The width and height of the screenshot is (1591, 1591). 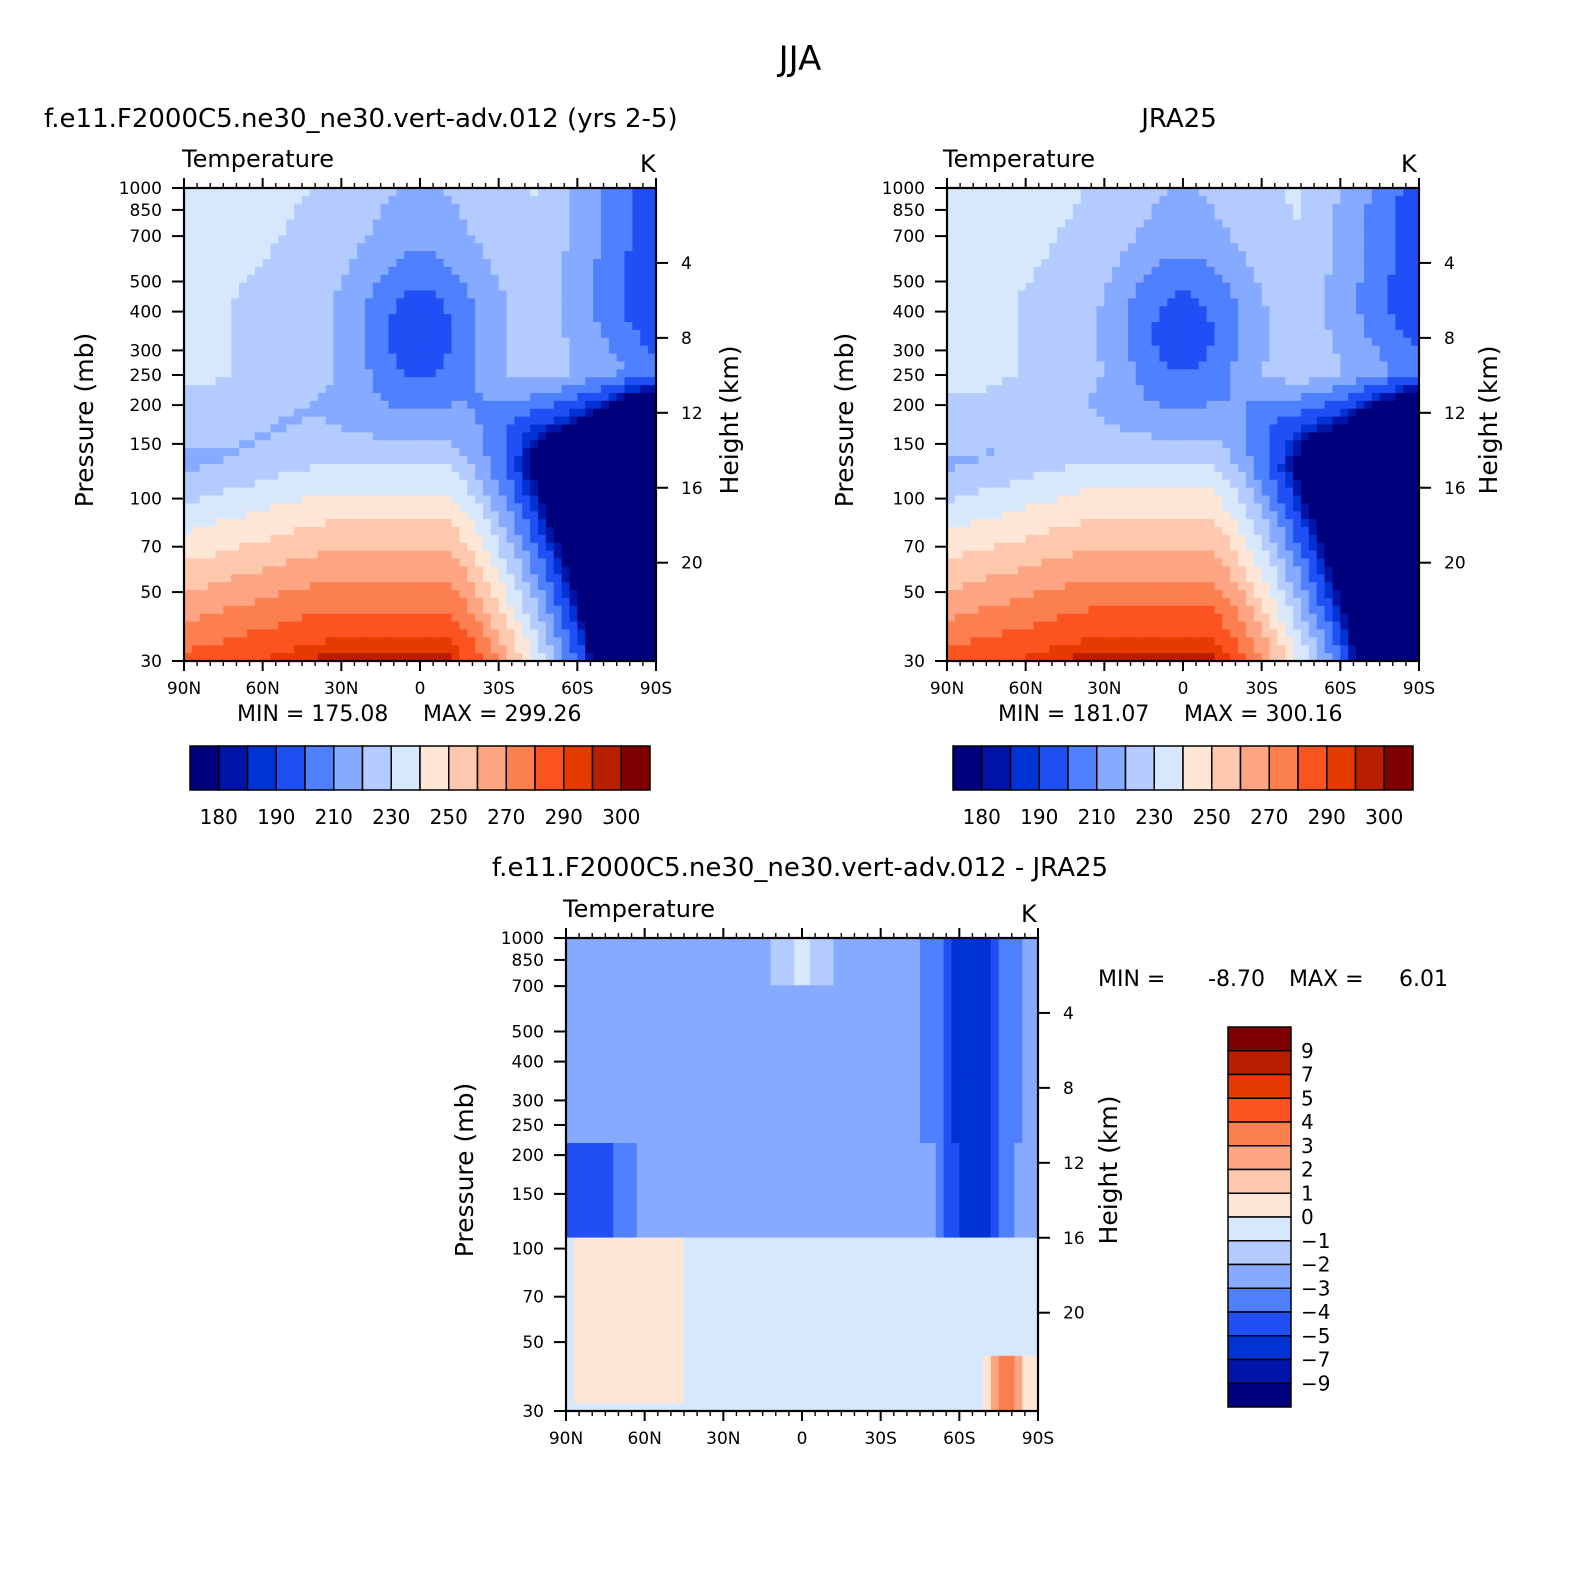 What do you see at coordinates (449, 817) in the screenshot?
I see `colorbar-label: 250` at bounding box center [449, 817].